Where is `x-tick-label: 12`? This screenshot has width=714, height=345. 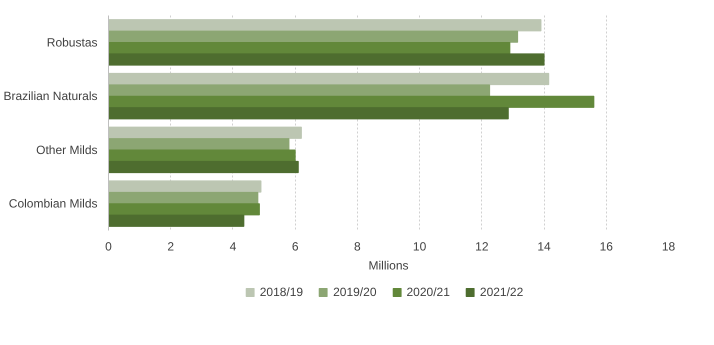
x-tick-label: 12 is located at coordinates (482, 247).